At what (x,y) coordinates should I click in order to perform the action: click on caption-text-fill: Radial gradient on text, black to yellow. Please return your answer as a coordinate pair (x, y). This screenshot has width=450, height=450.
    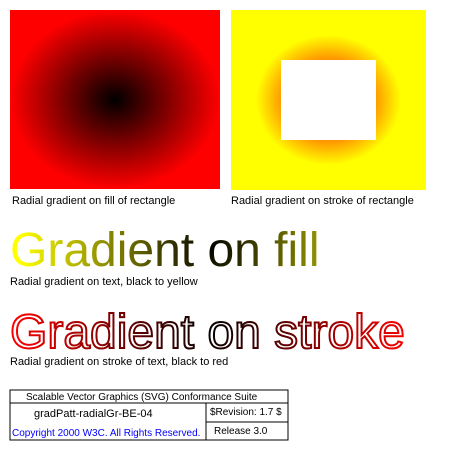
    Looking at the image, I should click on (104, 282).